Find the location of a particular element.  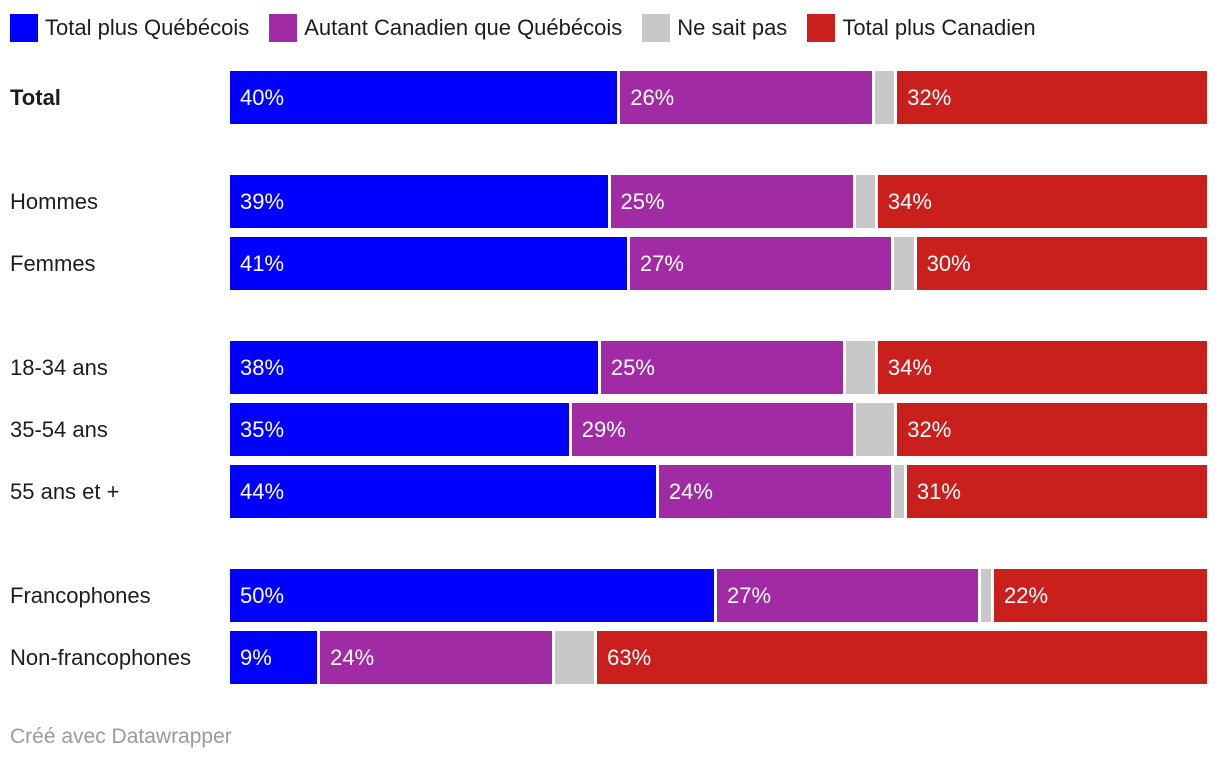

bar-value-label: 44% is located at coordinates (262, 491).